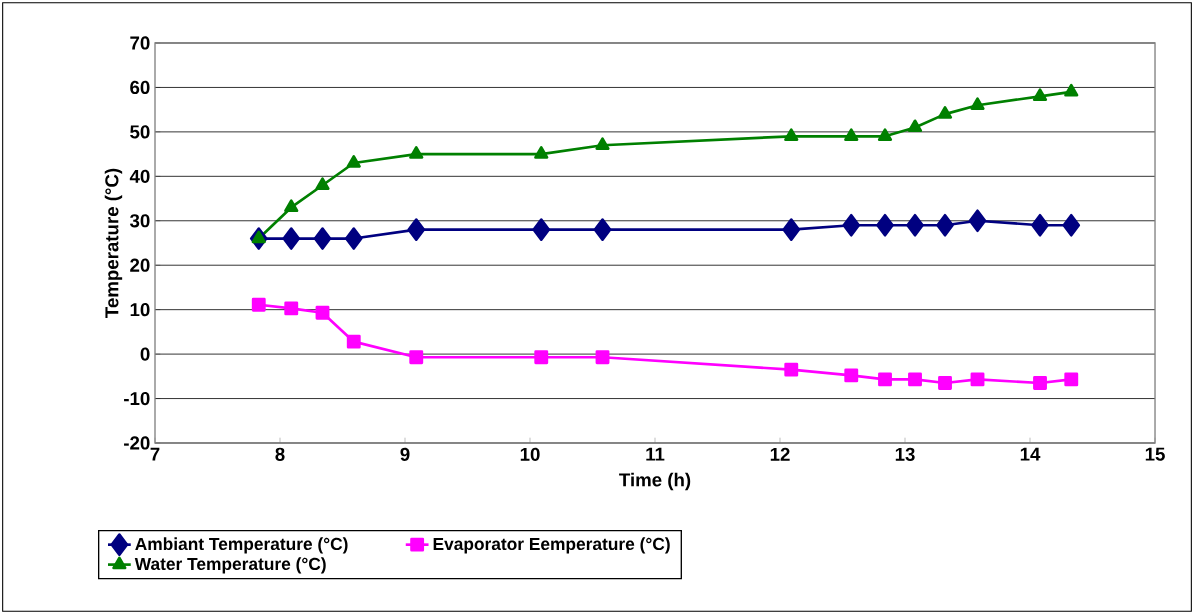 Image resolution: width=1194 pixels, height=614 pixels. Describe the element at coordinates (655, 481) in the screenshot. I see `x-axis-title: Time (h)` at that location.